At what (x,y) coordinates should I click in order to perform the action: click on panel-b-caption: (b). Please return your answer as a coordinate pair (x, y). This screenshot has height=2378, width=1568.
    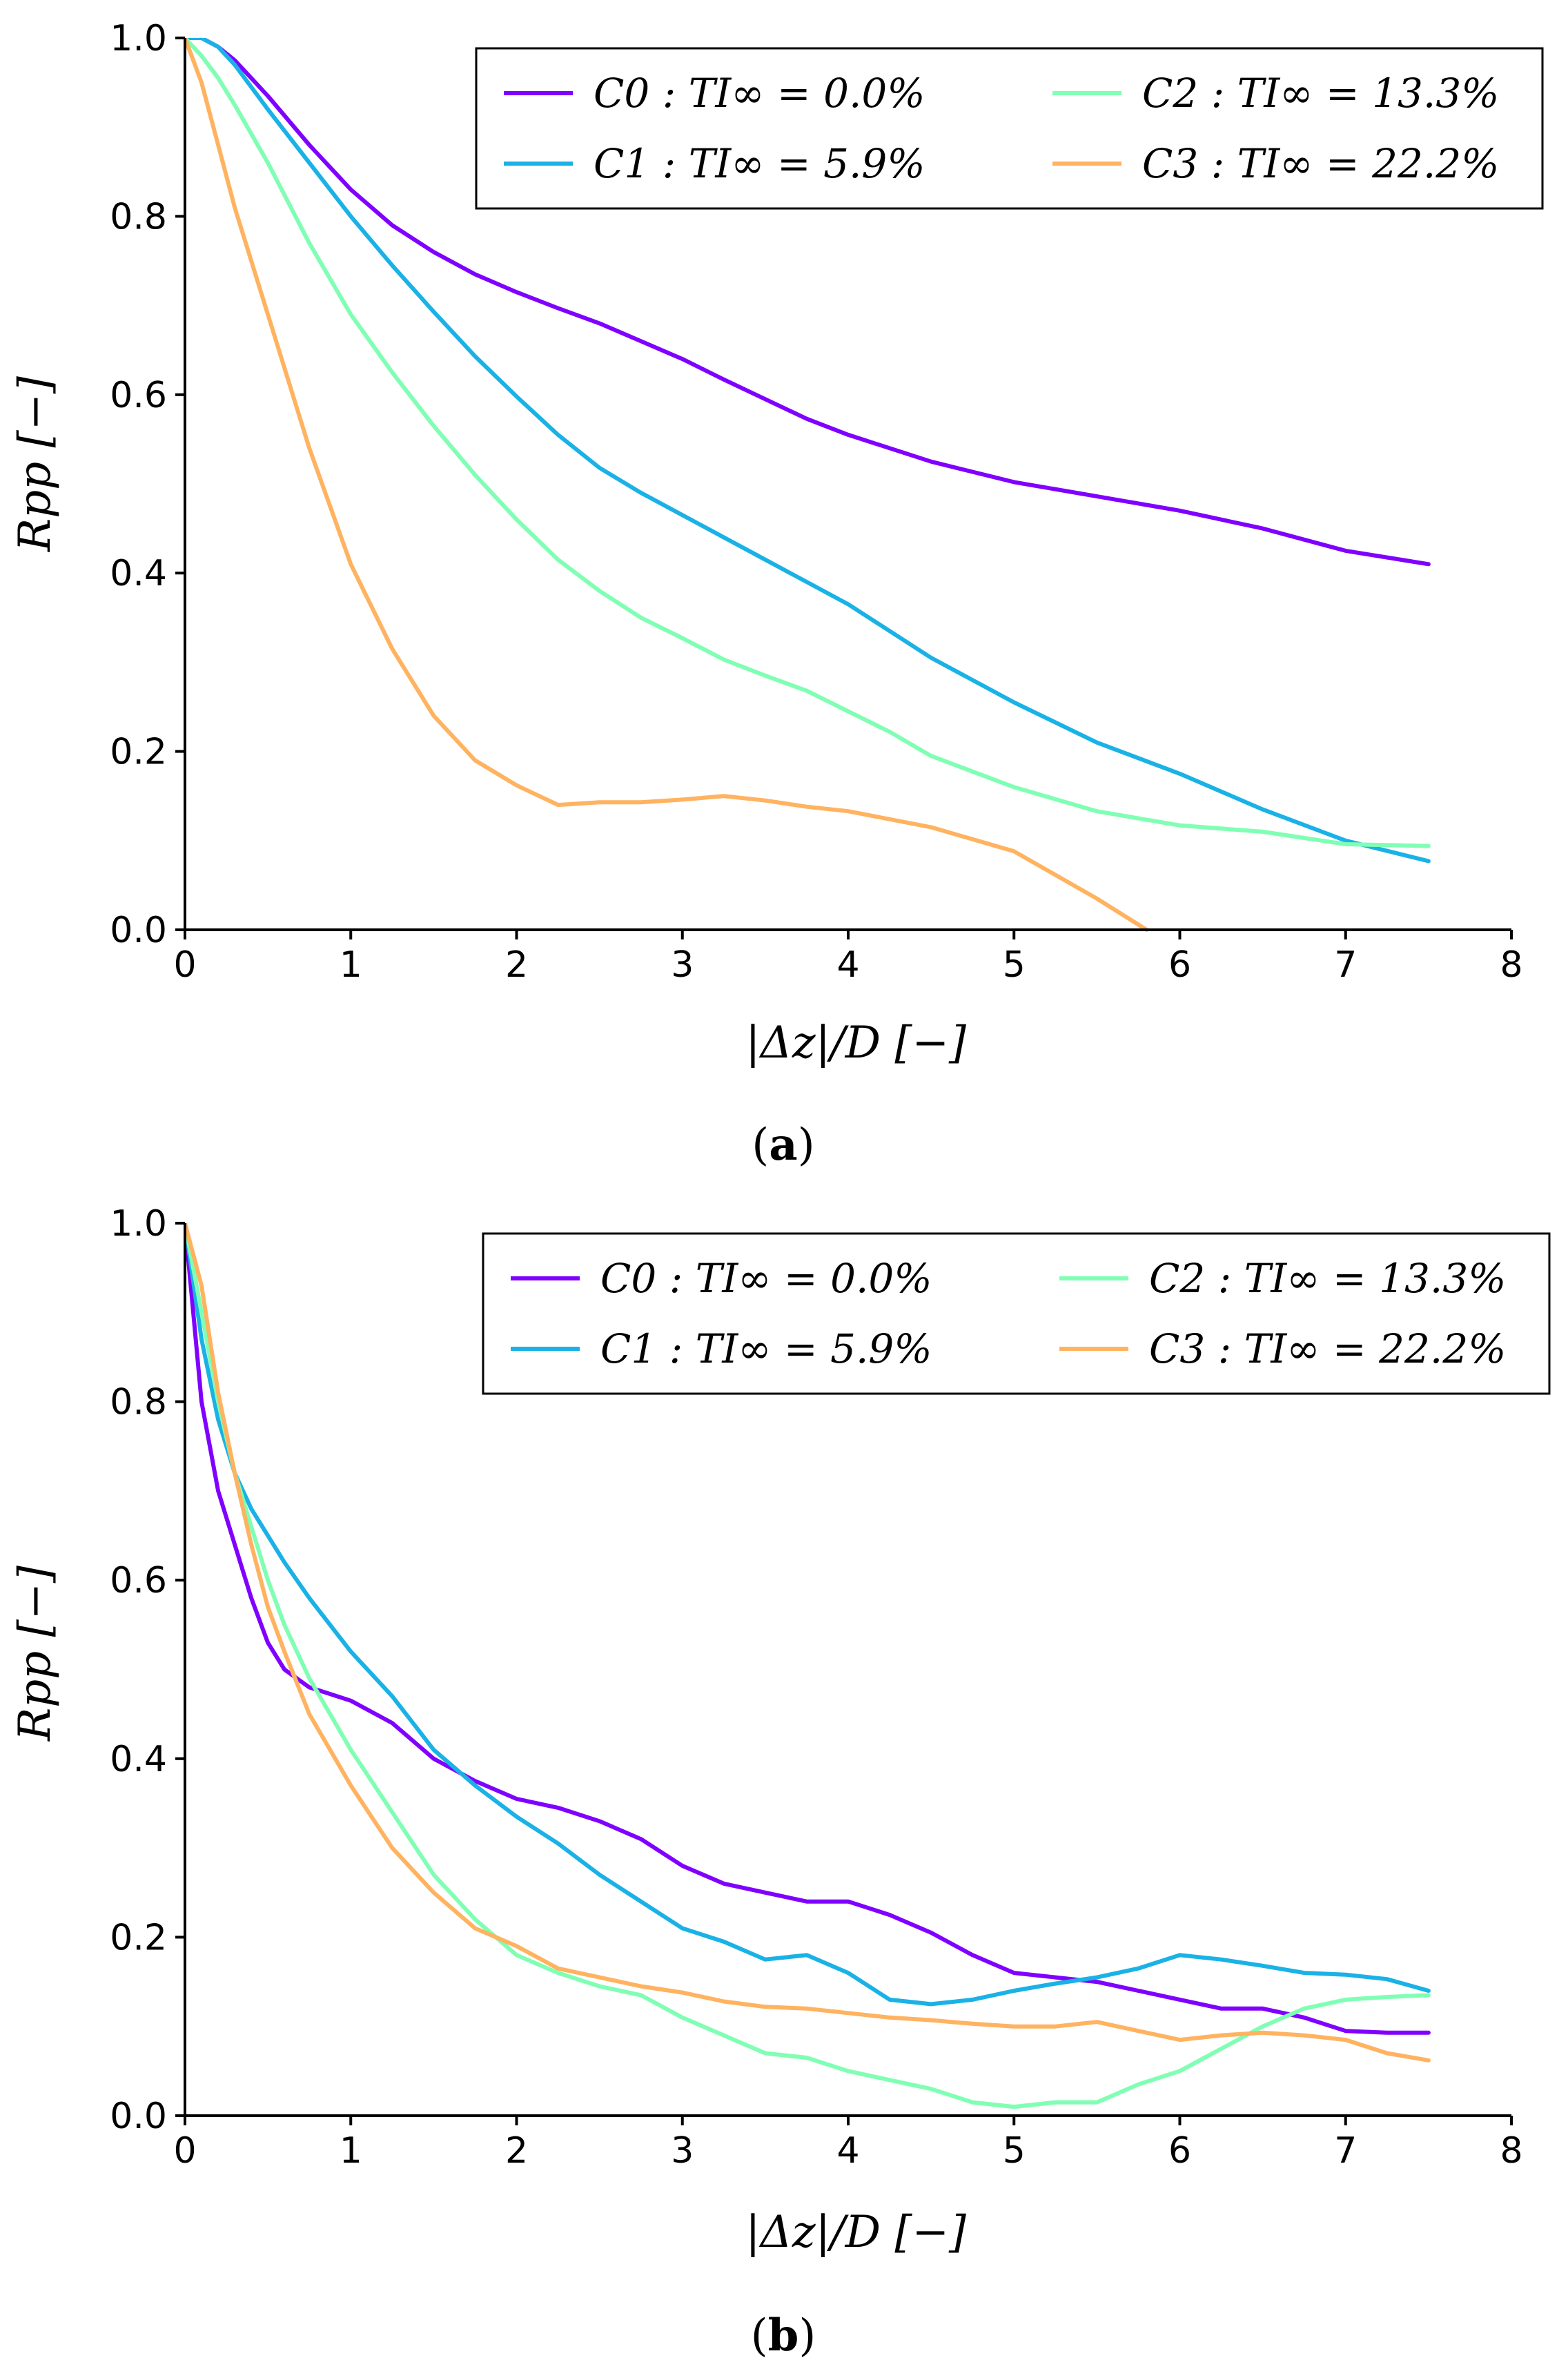
    Looking at the image, I should click on (783, 2335).